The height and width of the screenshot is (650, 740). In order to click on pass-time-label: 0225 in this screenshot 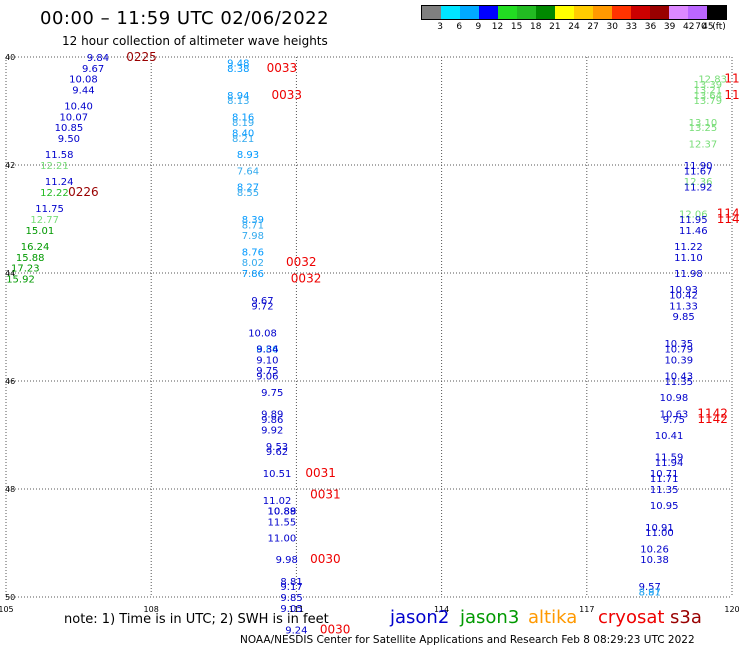, I will do `click(141, 57)`.